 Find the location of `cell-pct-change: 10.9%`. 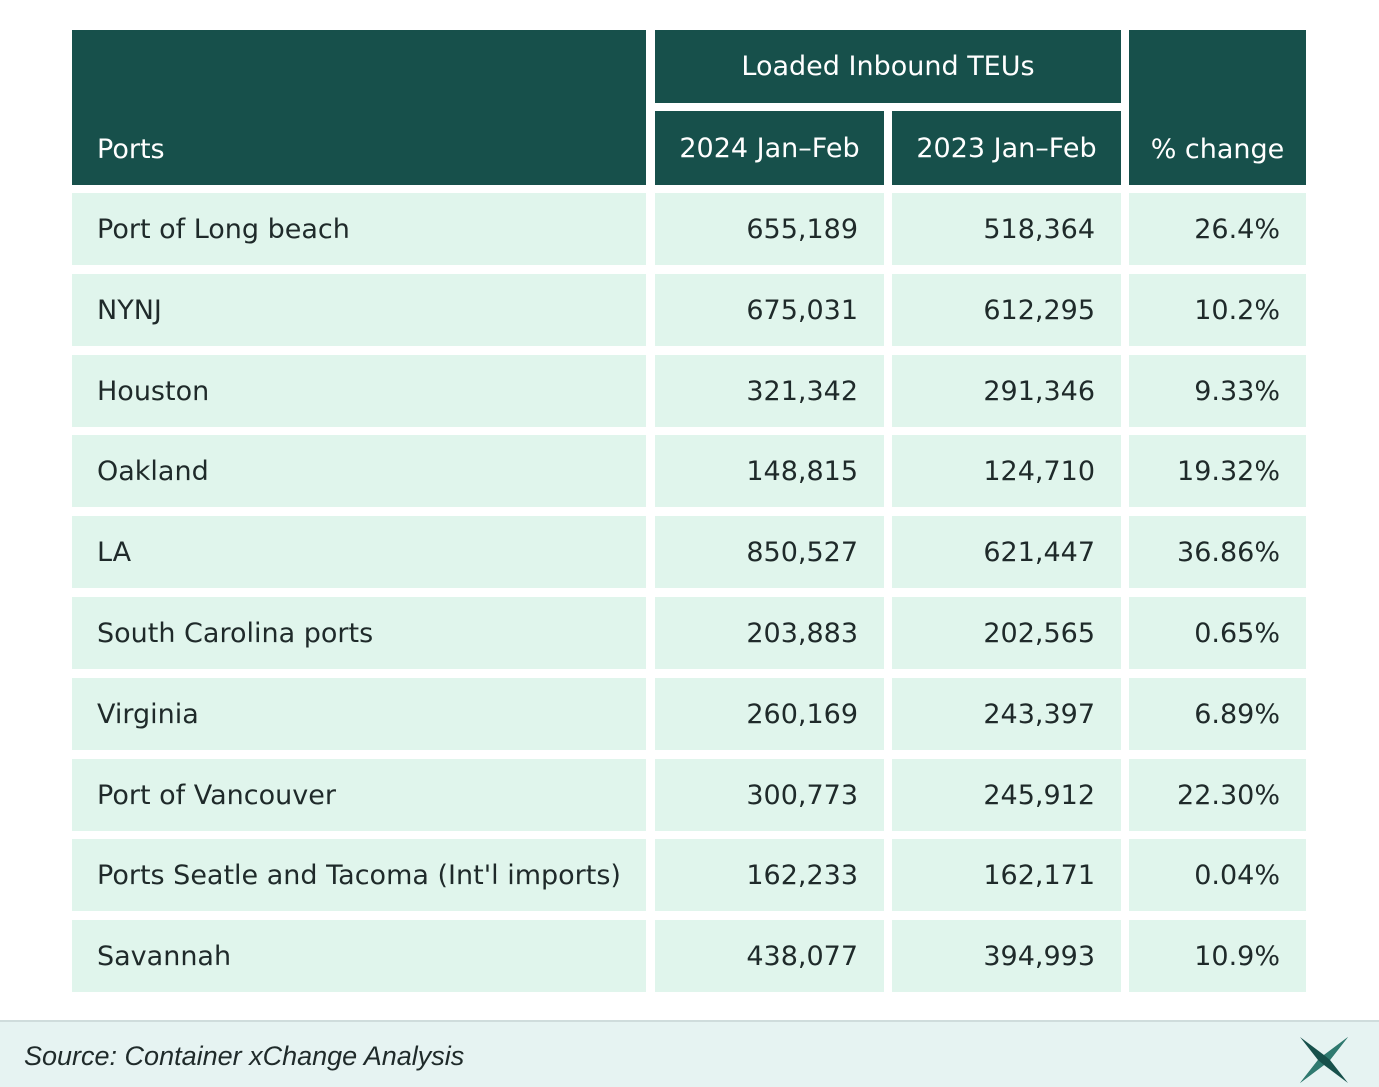

cell-pct-change: 10.9% is located at coordinates (1217, 956).